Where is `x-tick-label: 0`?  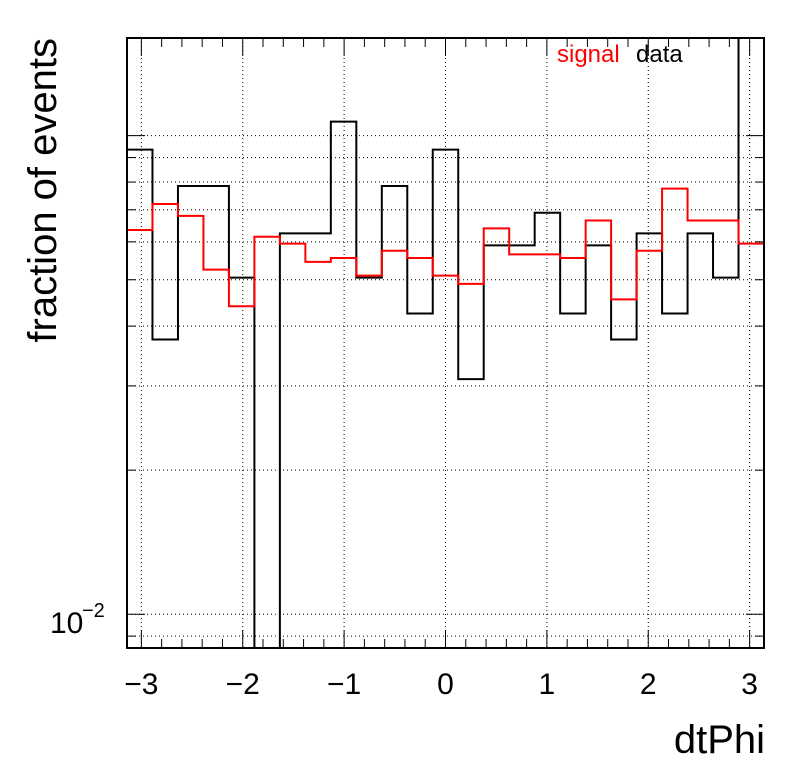 x-tick-label: 0 is located at coordinates (445, 684).